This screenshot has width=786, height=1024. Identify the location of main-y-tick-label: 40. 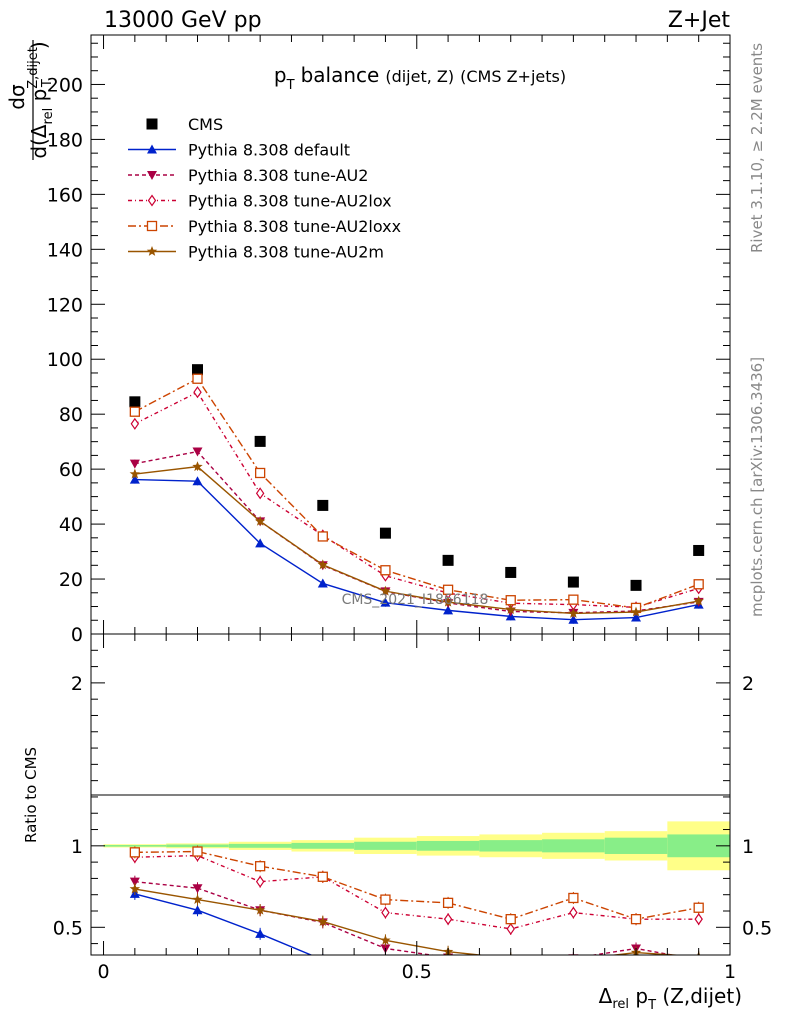
(71, 525).